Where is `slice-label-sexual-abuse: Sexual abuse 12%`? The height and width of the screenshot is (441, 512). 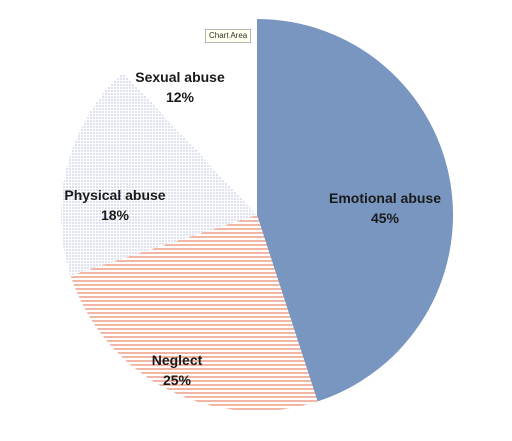
slice-label-sexual-abuse: Sexual abuse 12% is located at coordinates (180, 87).